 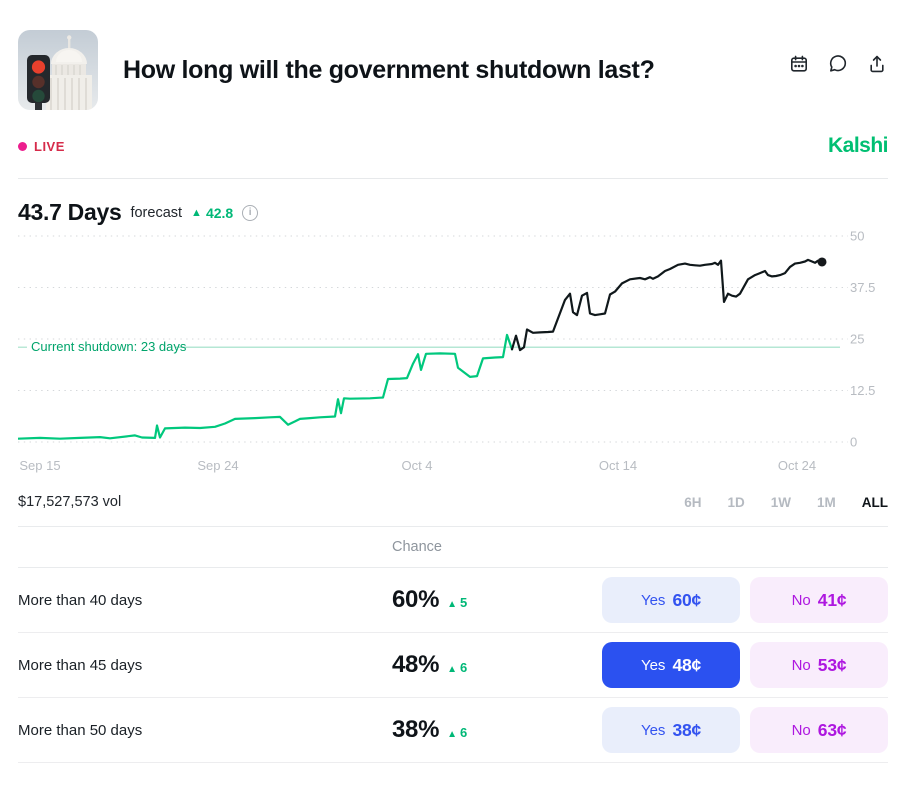 I want to click on svg-text: Sep 15, so click(x=39, y=465).